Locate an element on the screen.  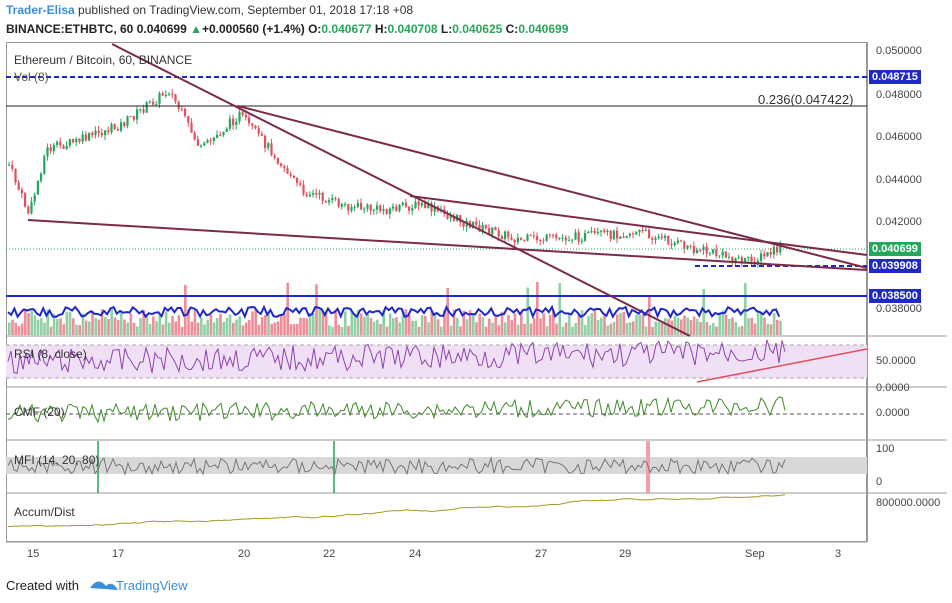
price-tick: 0.050000 is located at coordinates (899, 51).